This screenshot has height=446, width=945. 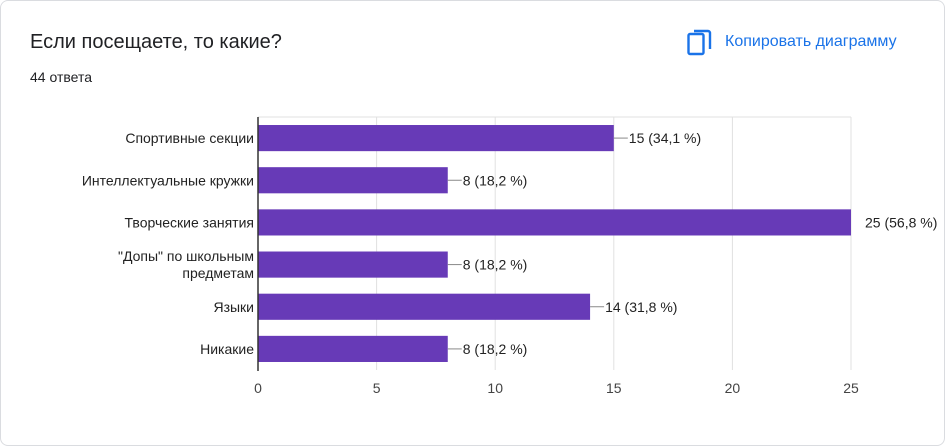 I want to click on copy-chart-label: Копировать диаграмму, so click(x=811, y=41).